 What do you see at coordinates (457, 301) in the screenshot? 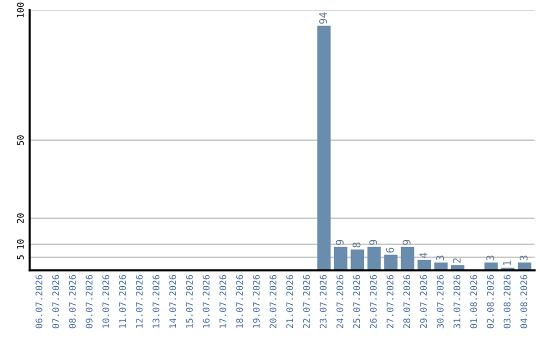
I see `x-tick-label: 31.07.2026` at bounding box center [457, 301].